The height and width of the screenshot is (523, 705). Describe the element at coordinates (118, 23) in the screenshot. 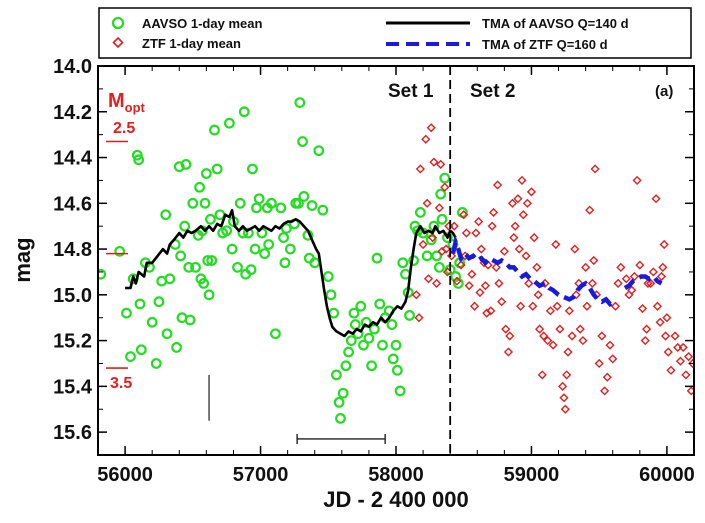

I see `legend-marker-aavso` at that location.